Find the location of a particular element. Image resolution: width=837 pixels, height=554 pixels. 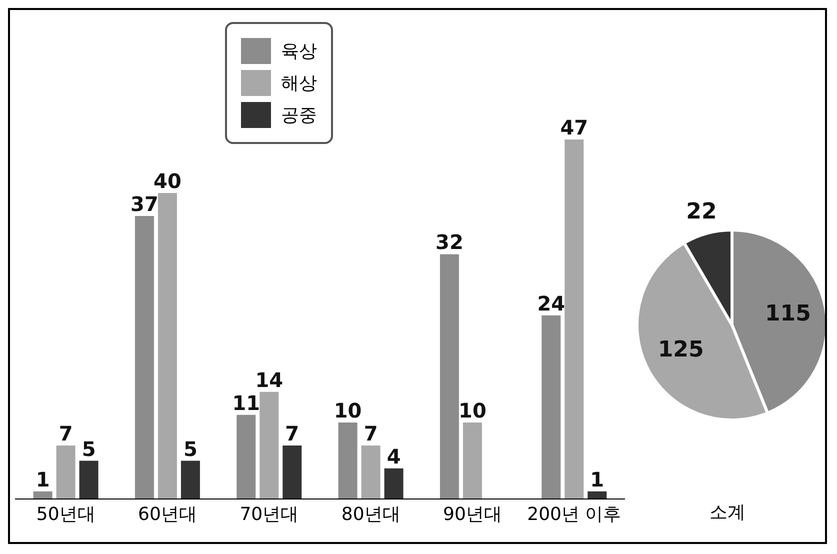

x-tick-label: 50년대 is located at coordinates (66, 514).